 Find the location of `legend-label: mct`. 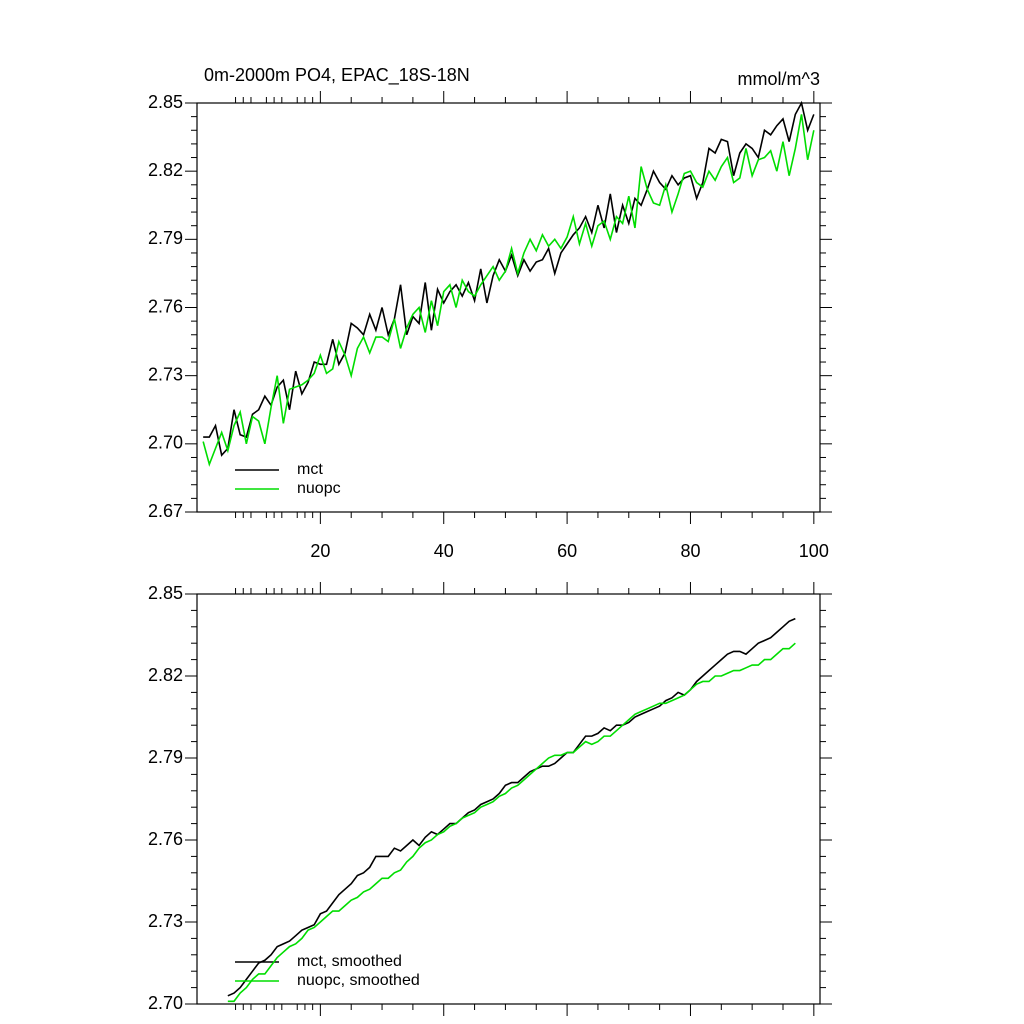

legend-label: mct is located at coordinates (310, 469).